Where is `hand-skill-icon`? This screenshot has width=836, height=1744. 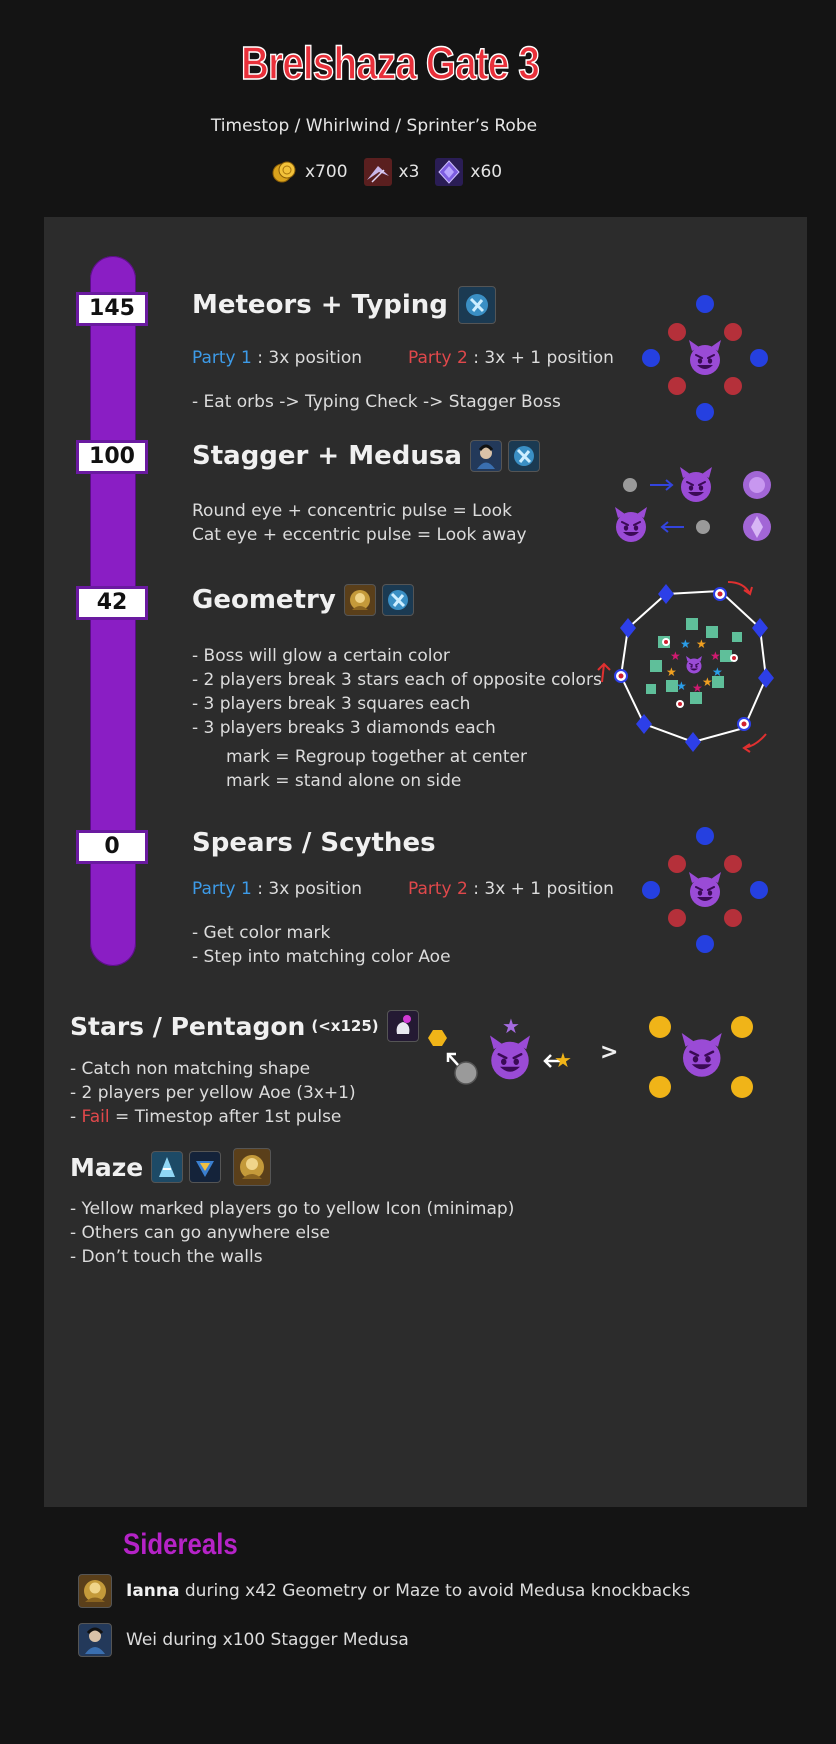 hand-skill-icon is located at coordinates (402, 1026).